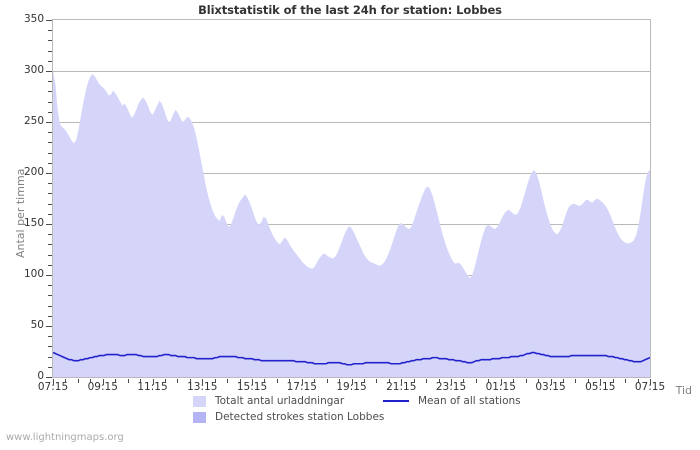 The height and width of the screenshot is (450, 700). What do you see at coordinates (500, 387) in the screenshot?
I see `x-tick-label: 01:15` at bounding box center [500, 387].